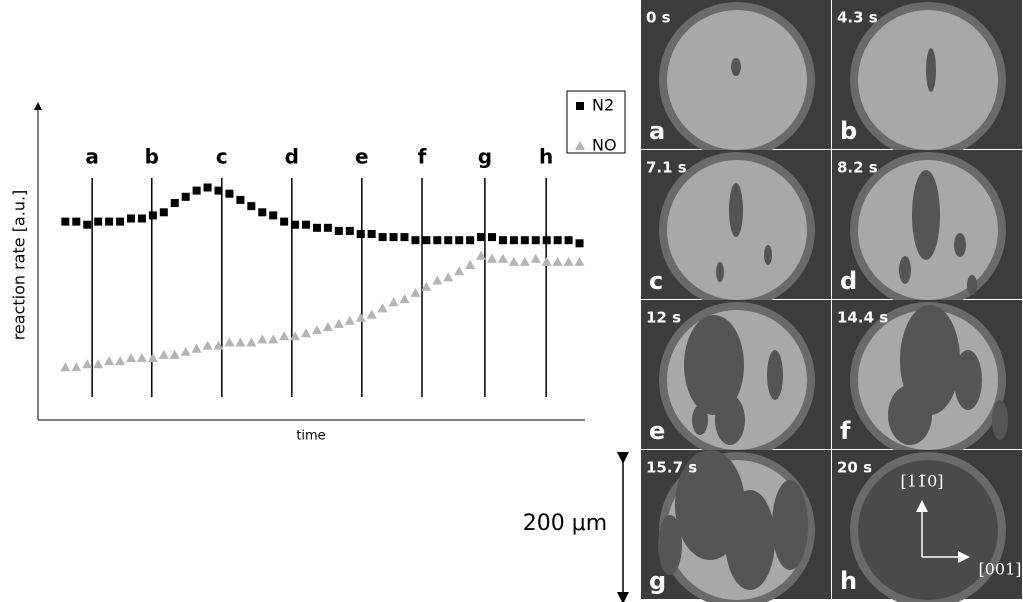 The height and width of the screenshot is (602, 1023). I want to click on legend-box, so click(596, 122).